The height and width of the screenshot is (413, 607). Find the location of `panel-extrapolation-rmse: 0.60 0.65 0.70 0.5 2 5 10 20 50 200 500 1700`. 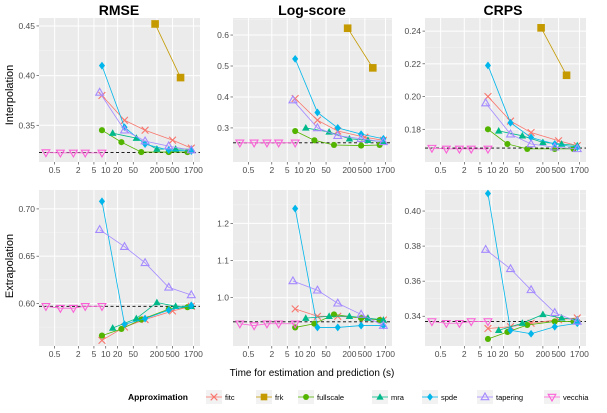

panel-extrapolation-rmse: 0.60 0.65 0.70 0.5 2 5 10 20 50 200 500 1700 is located at coordinates (110, 274).